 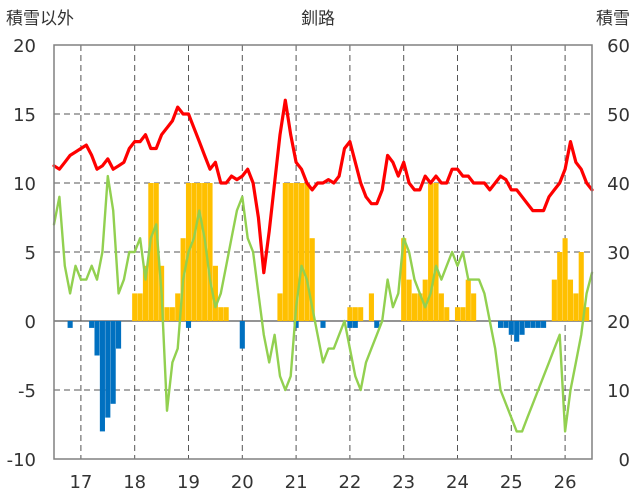 What do you see at coordinates (565, 482) in the screenshot?
I see `x-tick-label: 26` at bounding box center [565, 482].